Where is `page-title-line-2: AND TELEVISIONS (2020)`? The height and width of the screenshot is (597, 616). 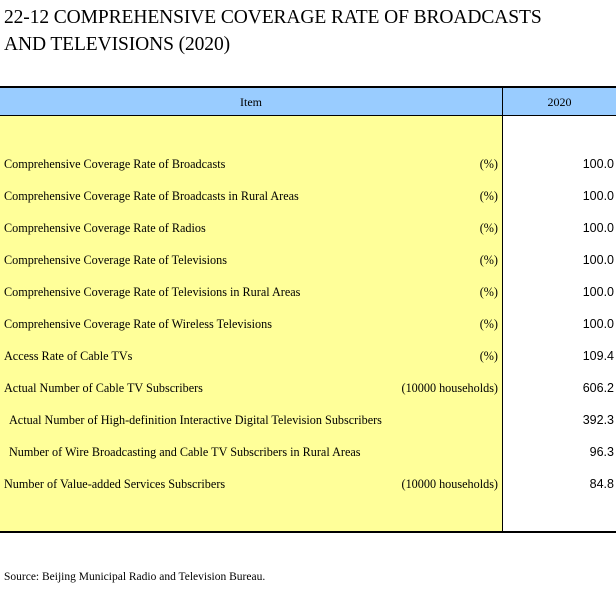 page-title-line-2: AND TELEVISIONS (2020) is located at coordinates (117, 44).